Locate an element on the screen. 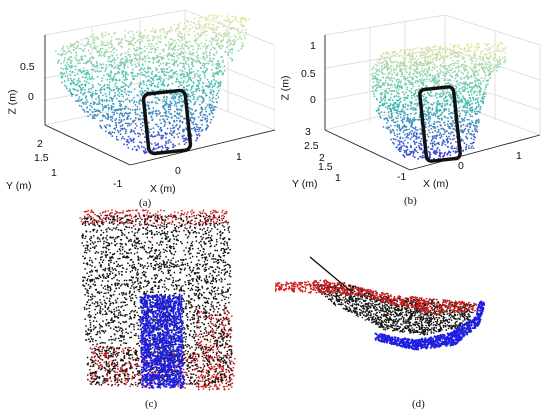 Image resolution: width=550 pixels, height=415 pixels. point-cloud-side-view-d is located at coordinates (380, 303).